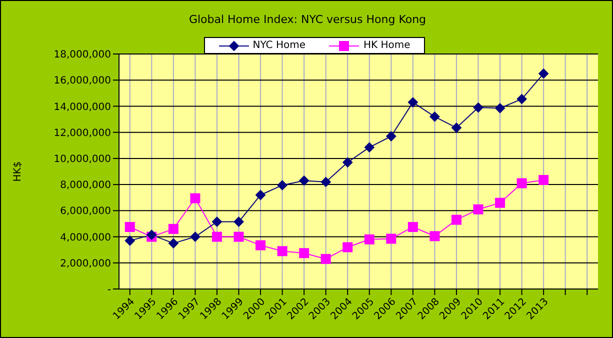 This screenshot has height=338, width=613. What do you see at coordinates (82, 159) in the screenshot?
I see `y-tick-label: 10,000,000` at bounding box center [82, 159].